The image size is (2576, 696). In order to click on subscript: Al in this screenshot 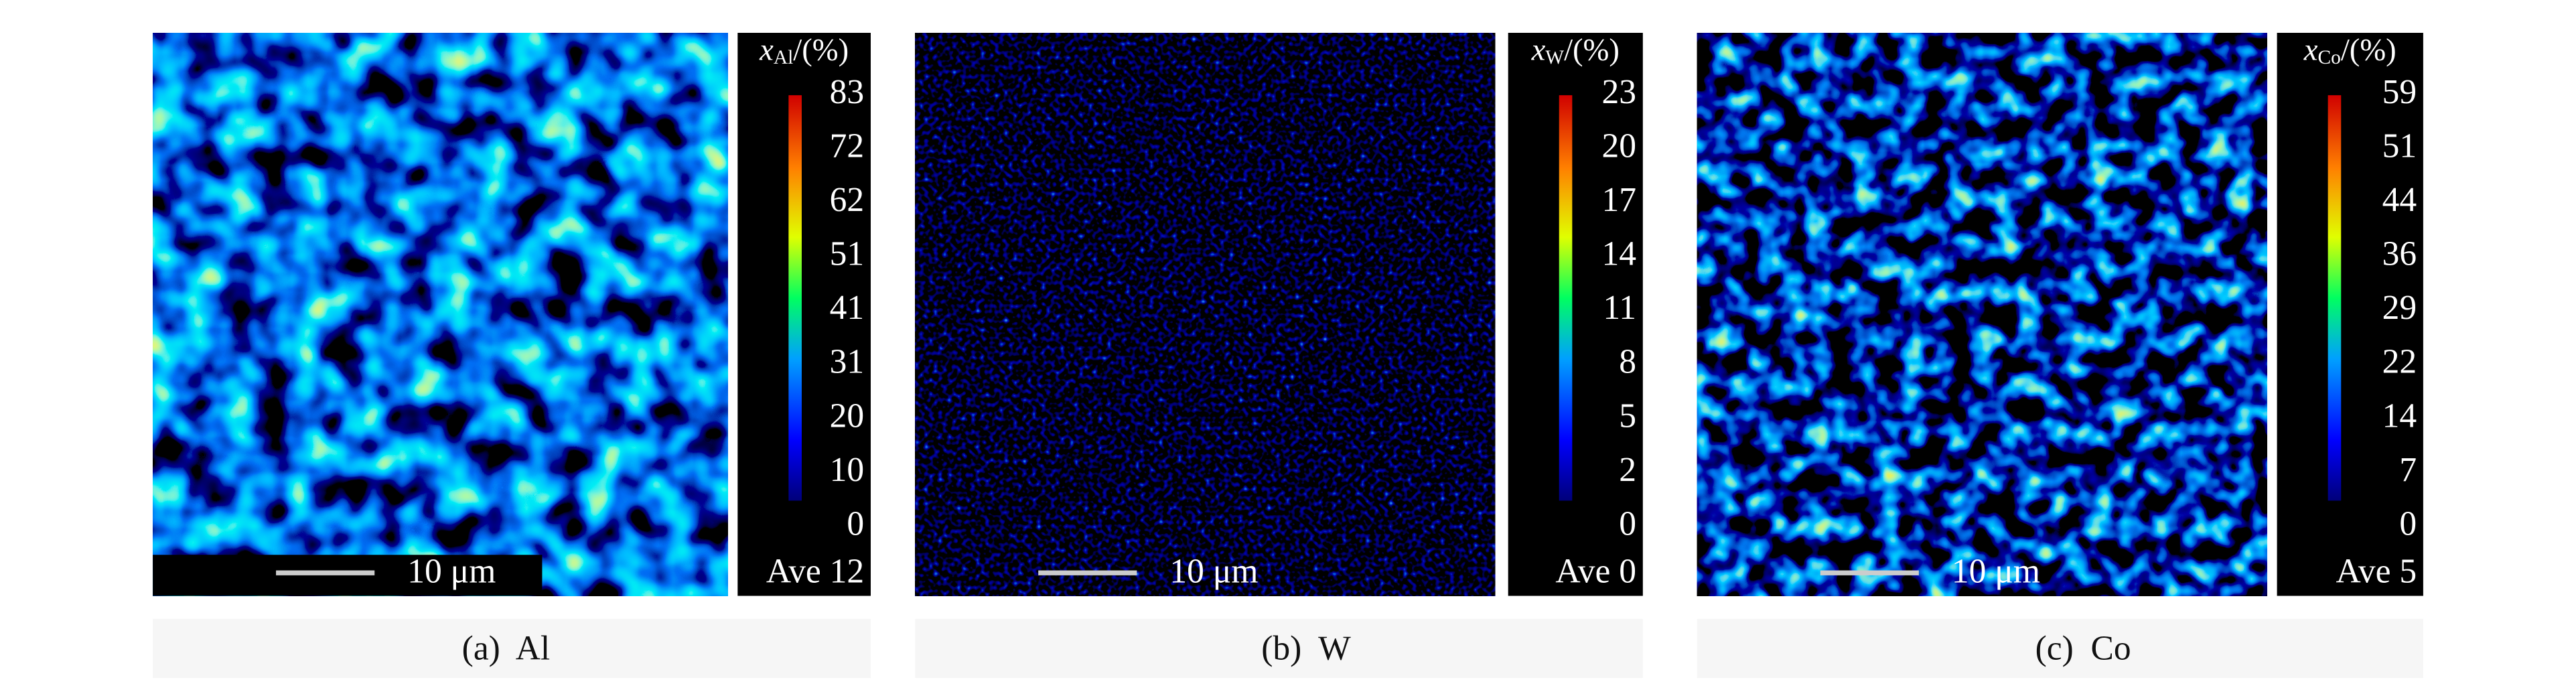, I will do `click(783, 57)`.